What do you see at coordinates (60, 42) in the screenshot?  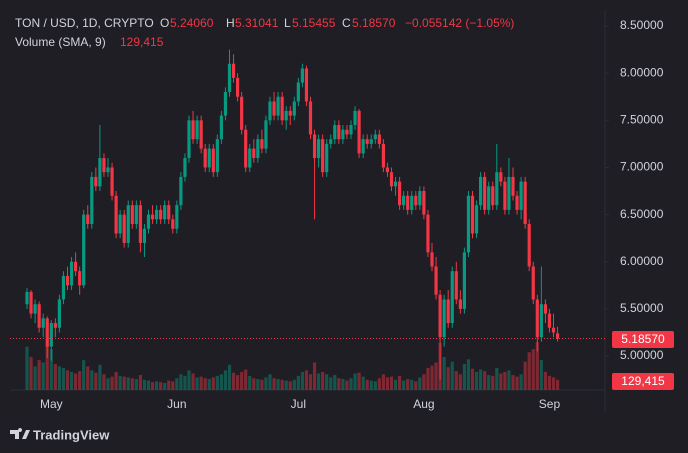 I see `volume-title: Volume (SMA, 9)` at bounding box center [60, 42].